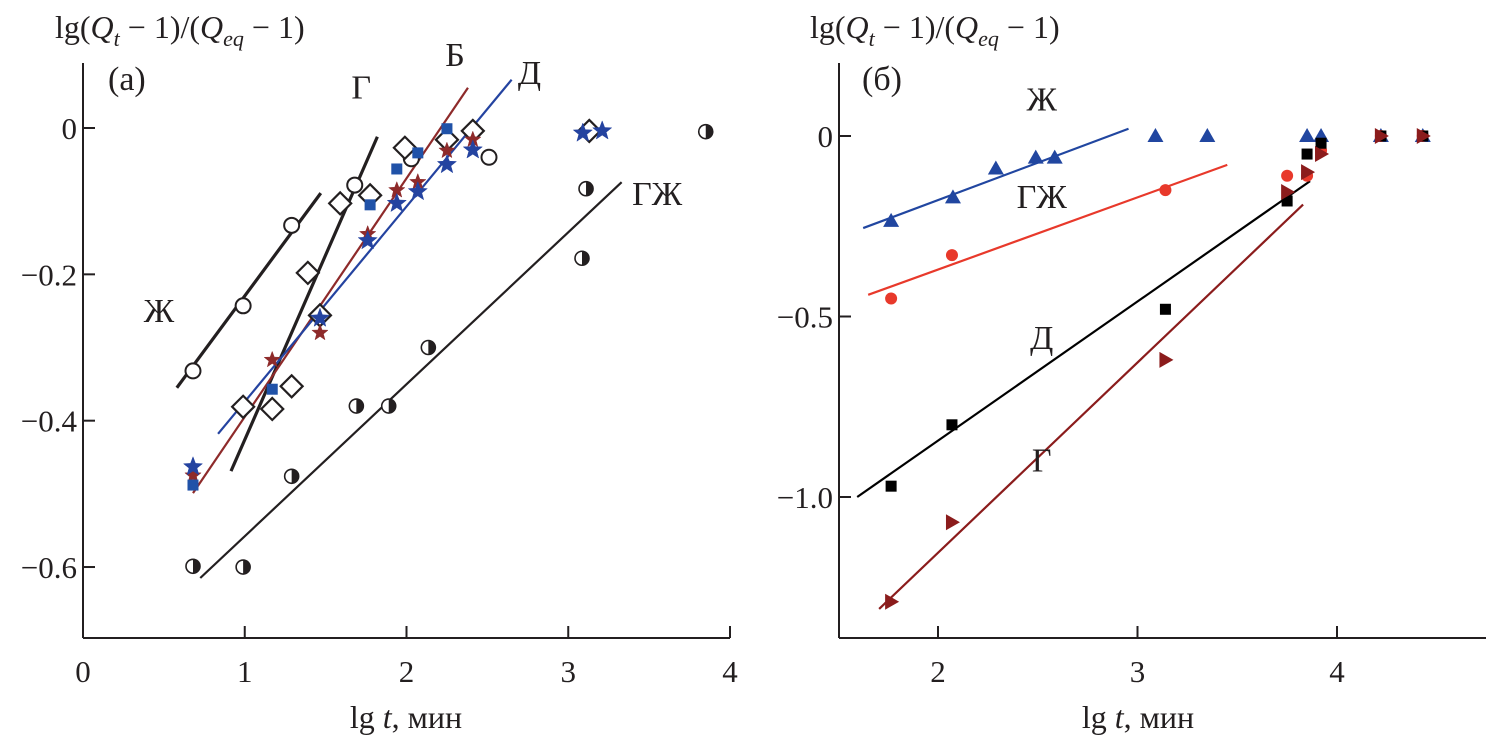 This screenshot has height=744, width=1486. I want to click on curve-label: Б, so click(455, 55).